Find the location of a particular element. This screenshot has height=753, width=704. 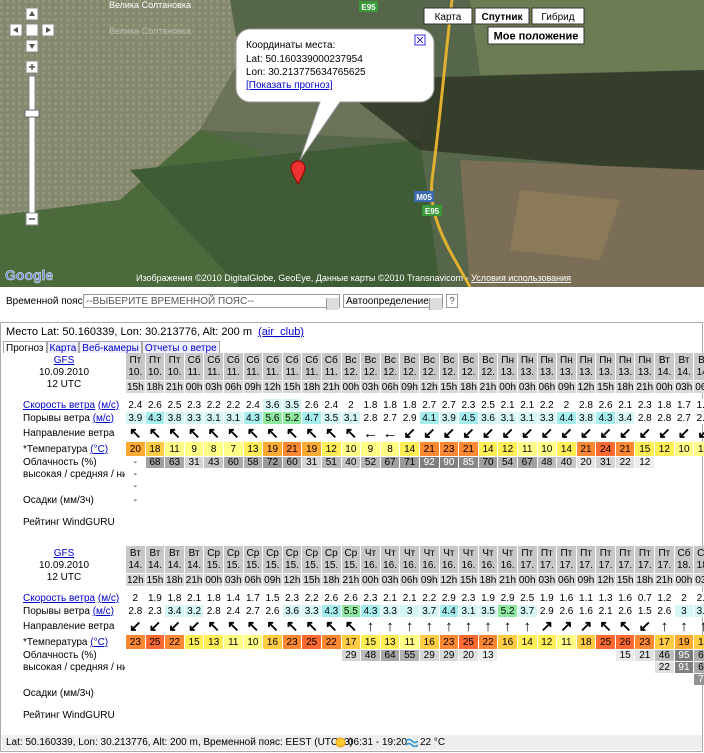

map-marker is located at coordinates (298, 173).